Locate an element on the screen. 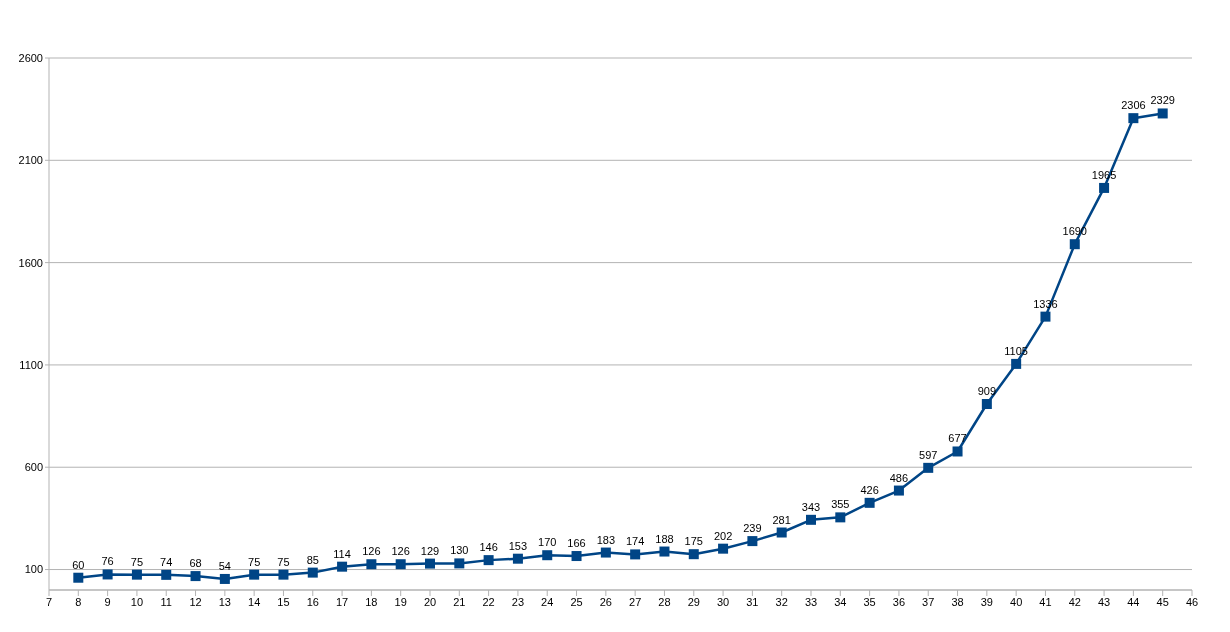 The height and width of the screenshot is (632, 1230). x-tick-label: 43 is located at coordinates (1104, 601).